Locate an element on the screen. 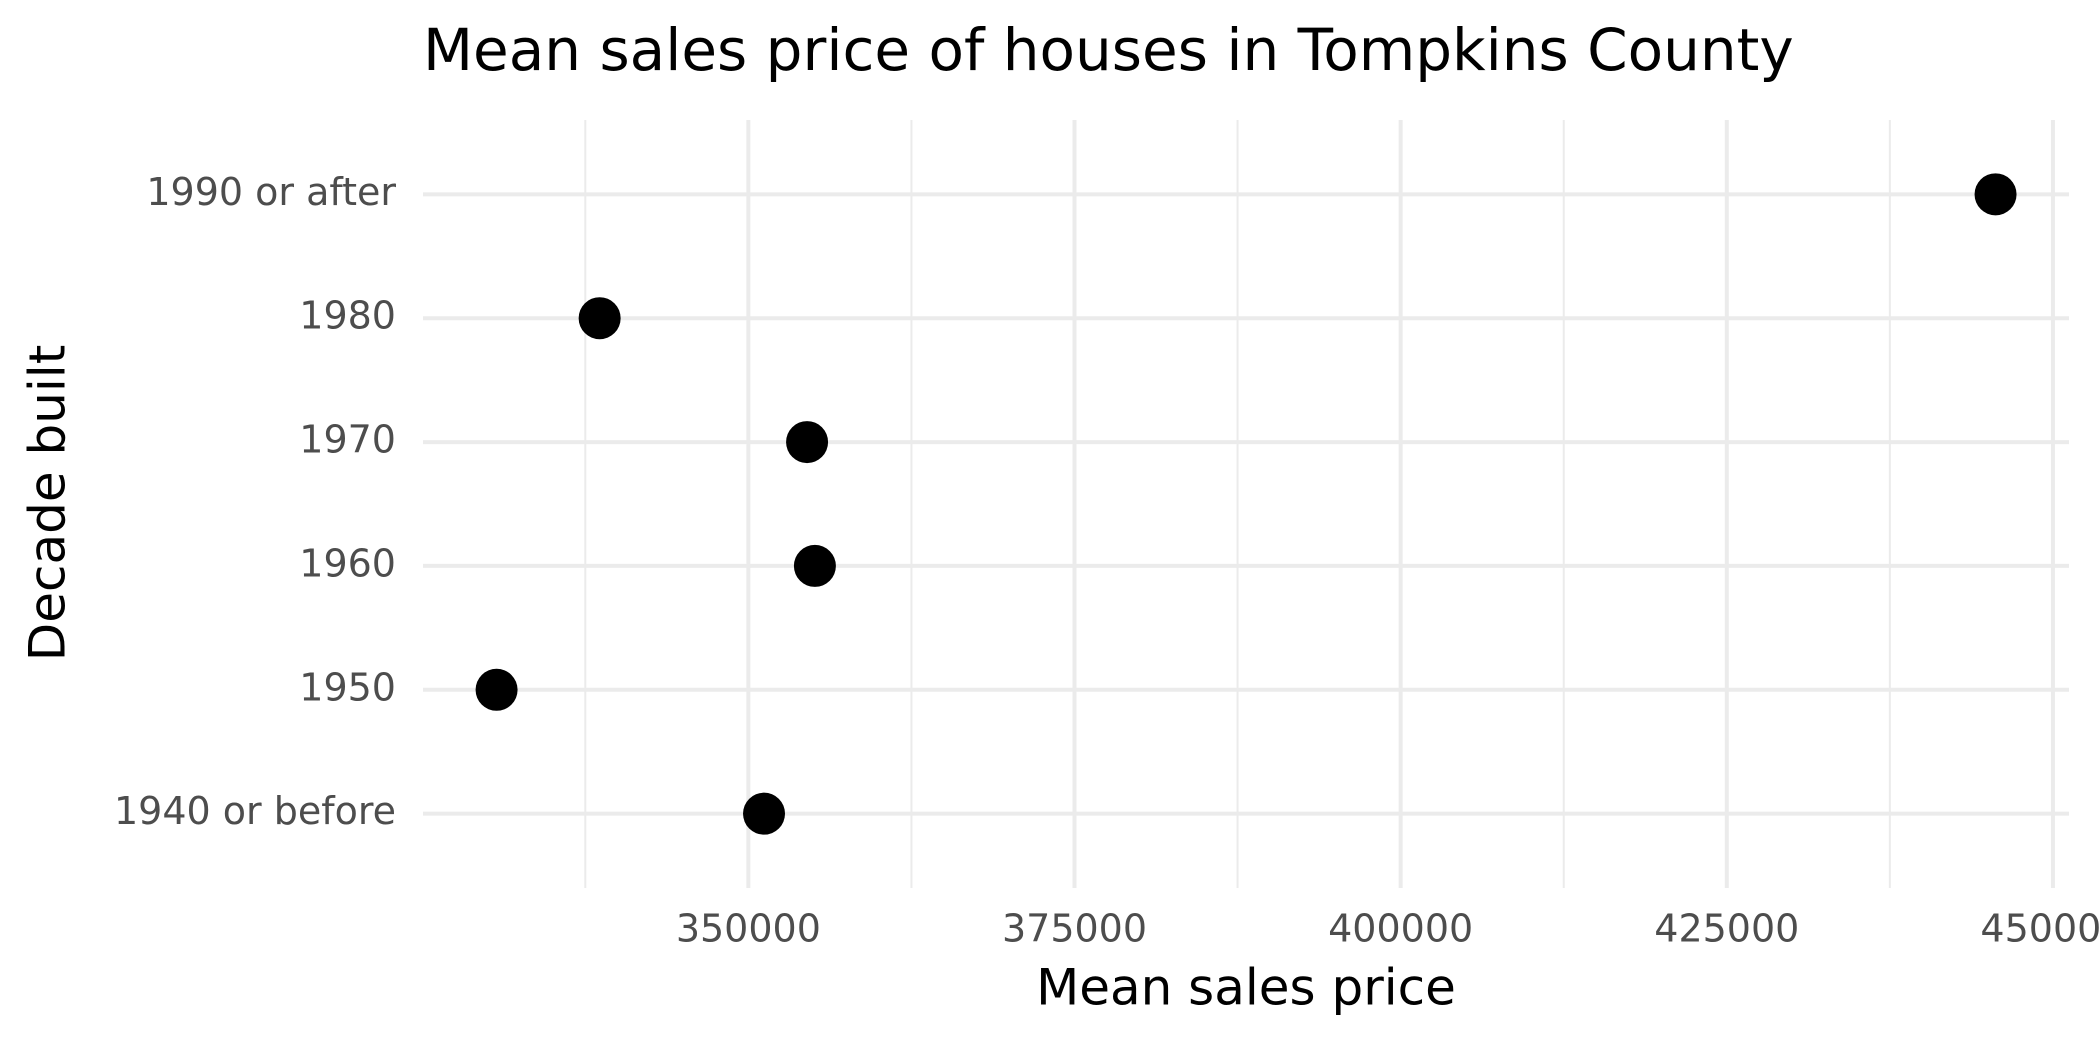 The height and width of the screenshot is (1050, 2100). x-tick-label: 375000 is located at coordinates (1074, 929).